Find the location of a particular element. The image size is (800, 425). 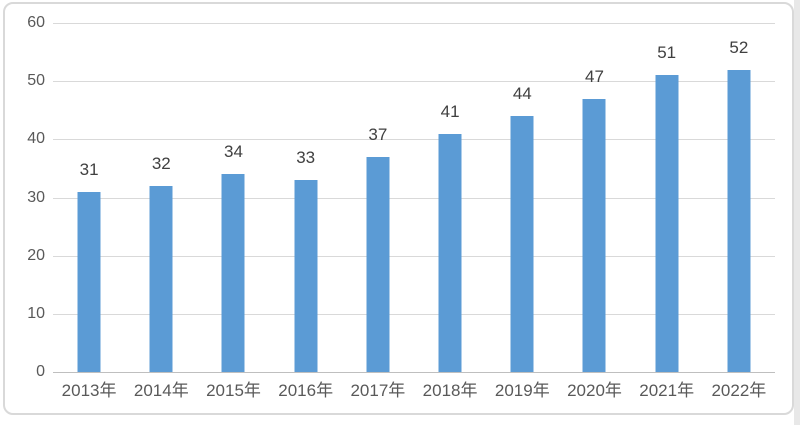

bar-value-label: 51 is located at coordinates (667, 53).